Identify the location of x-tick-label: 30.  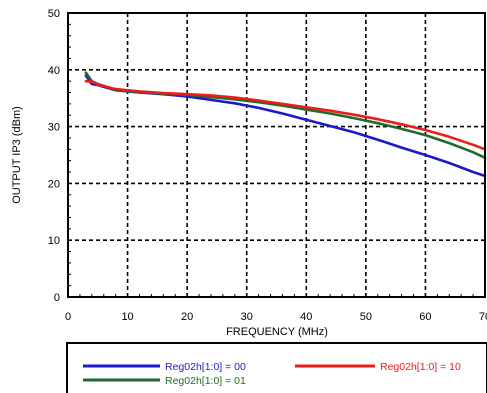
(247, 317).